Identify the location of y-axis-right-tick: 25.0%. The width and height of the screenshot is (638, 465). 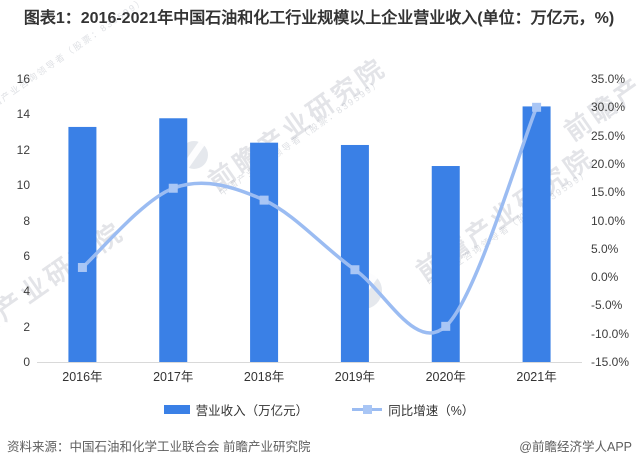
(608, 135).